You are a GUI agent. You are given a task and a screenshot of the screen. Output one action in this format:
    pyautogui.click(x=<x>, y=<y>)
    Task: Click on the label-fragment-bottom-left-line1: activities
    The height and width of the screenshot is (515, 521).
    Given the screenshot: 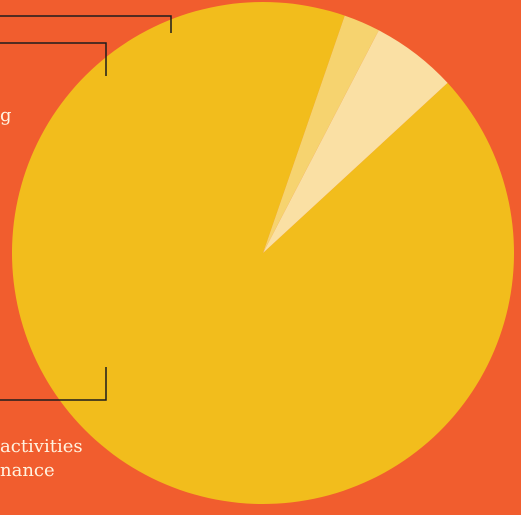 What is the action you would take?
    pyautogui.click(x=41, y=446)
    